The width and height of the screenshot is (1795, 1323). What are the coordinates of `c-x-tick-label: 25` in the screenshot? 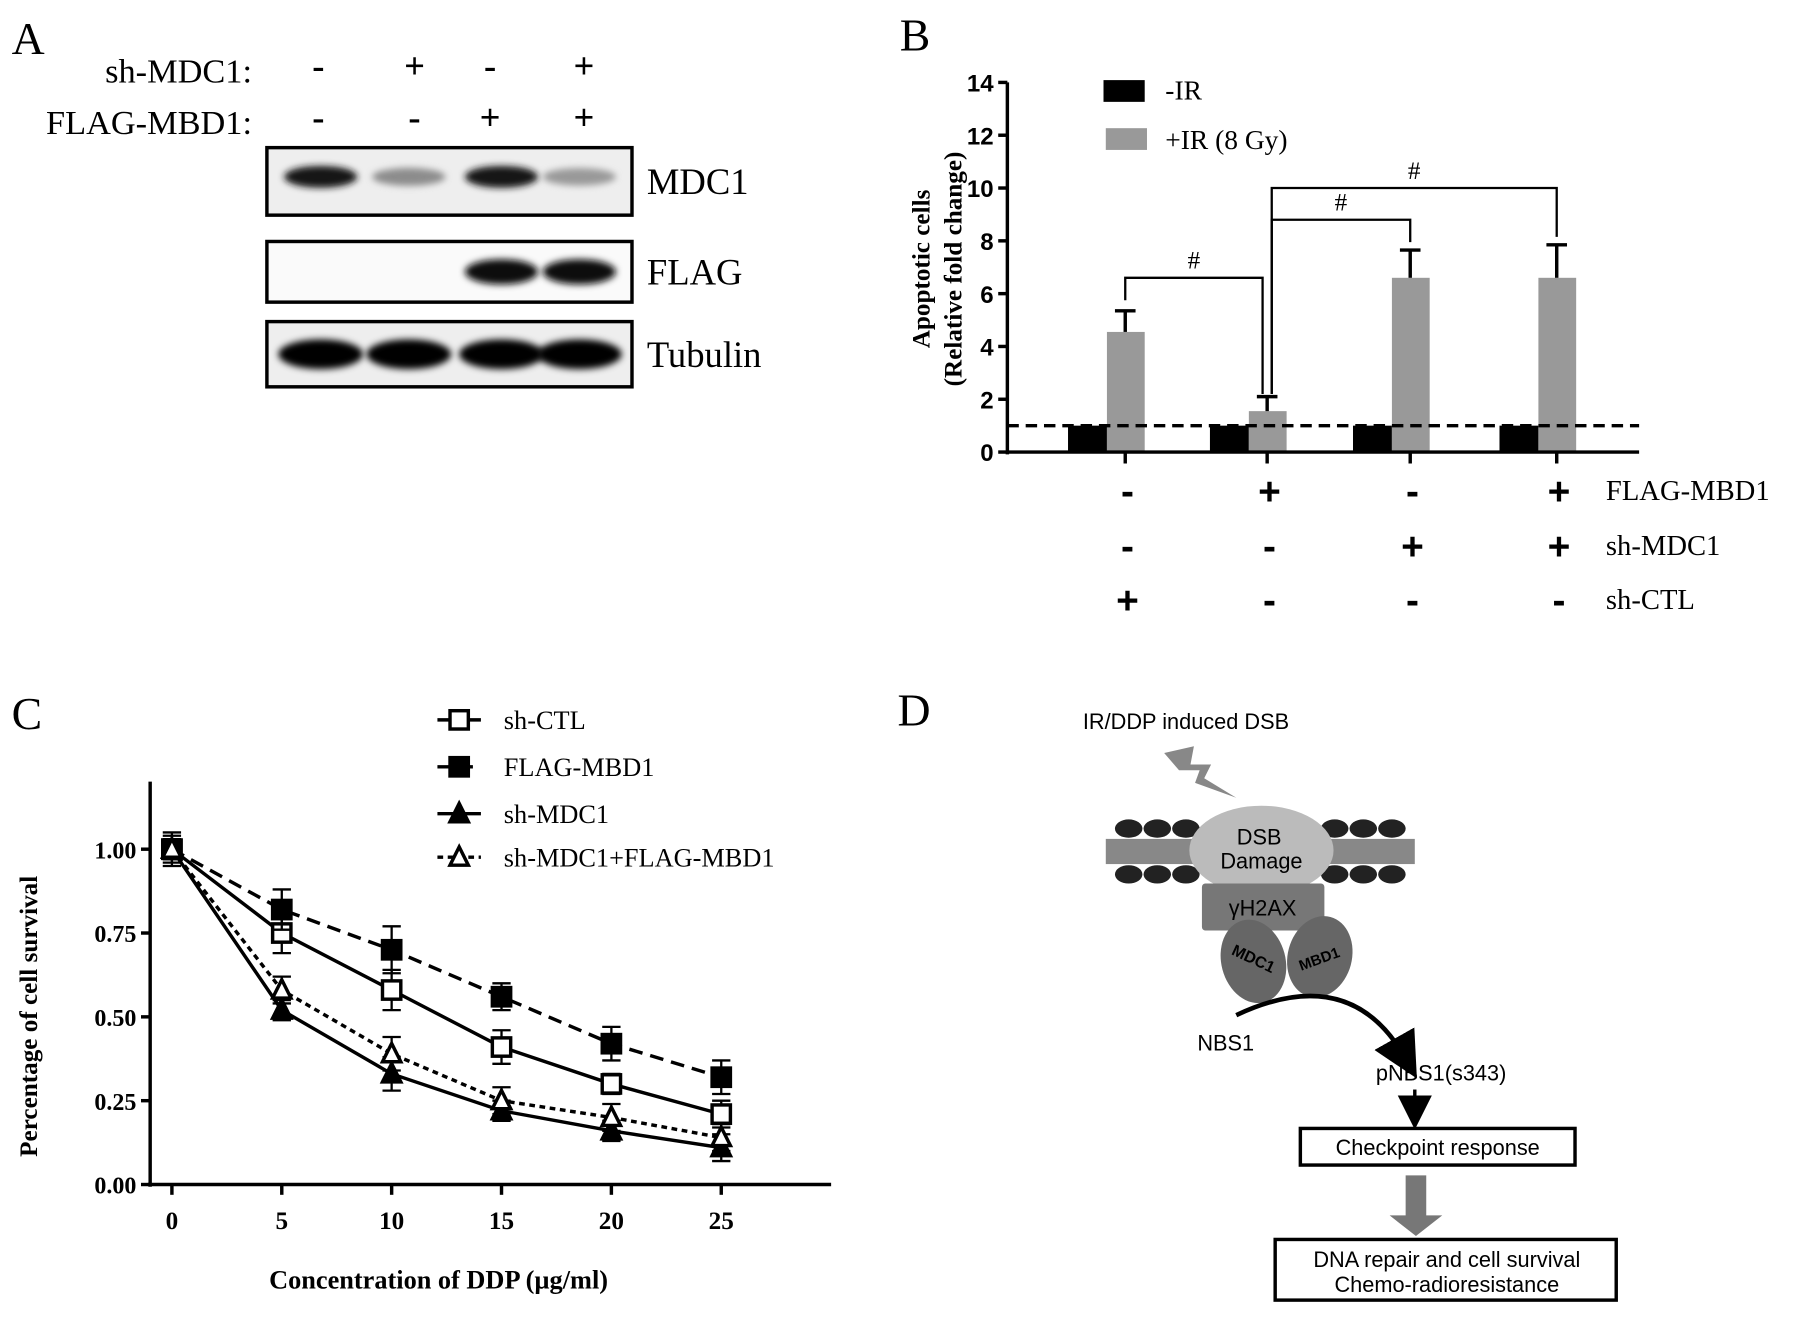 It's located at (721, 1221).